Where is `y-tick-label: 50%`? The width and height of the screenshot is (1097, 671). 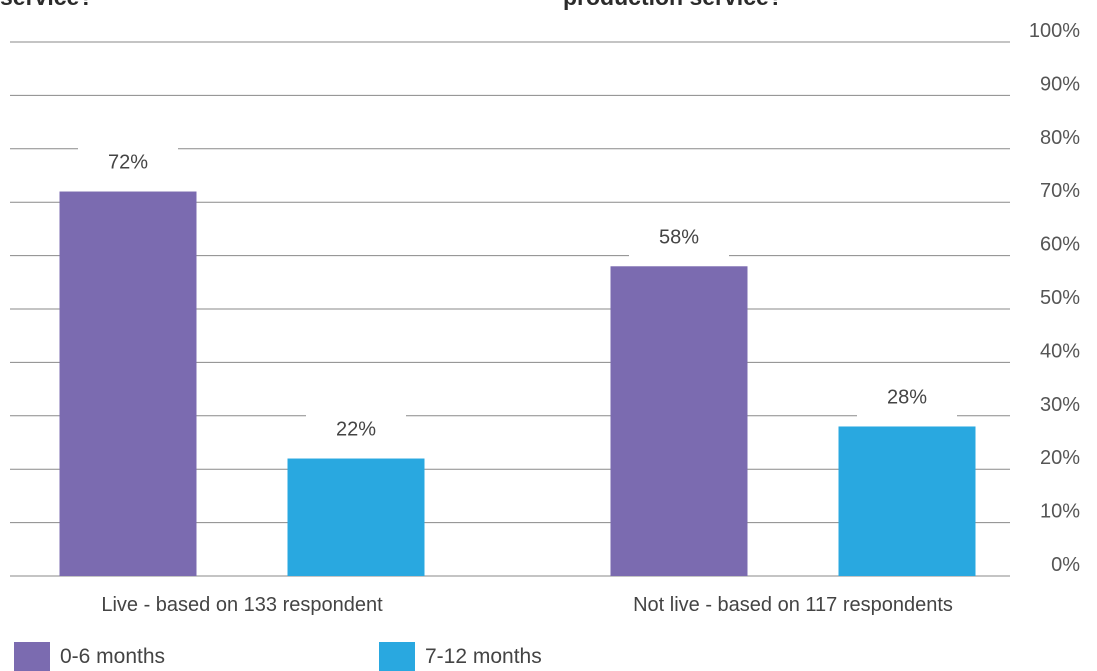
y-tick-label: 50% is located at coordinates (1060, 298).